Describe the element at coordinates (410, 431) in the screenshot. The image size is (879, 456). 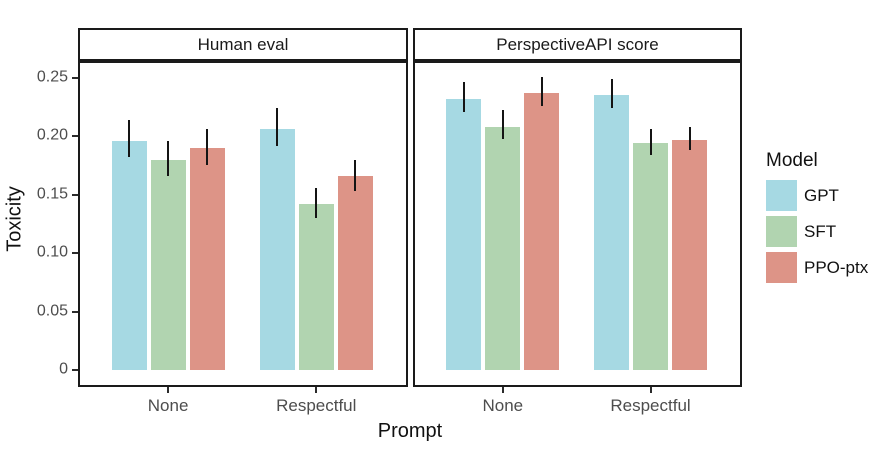
I see `x-axis-title: Prompt` at that location.